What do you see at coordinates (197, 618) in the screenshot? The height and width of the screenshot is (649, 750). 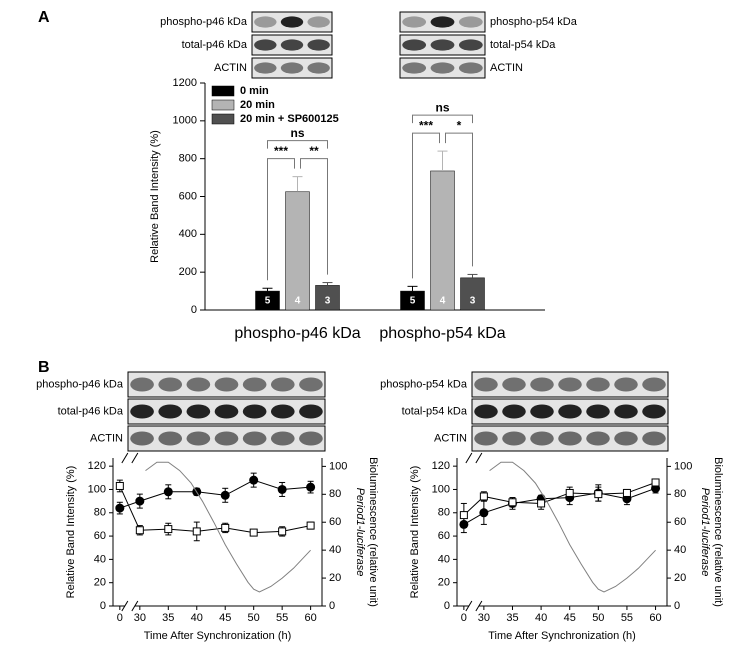 I see `x-tick-label: 40` at bounding box center [197, 618].